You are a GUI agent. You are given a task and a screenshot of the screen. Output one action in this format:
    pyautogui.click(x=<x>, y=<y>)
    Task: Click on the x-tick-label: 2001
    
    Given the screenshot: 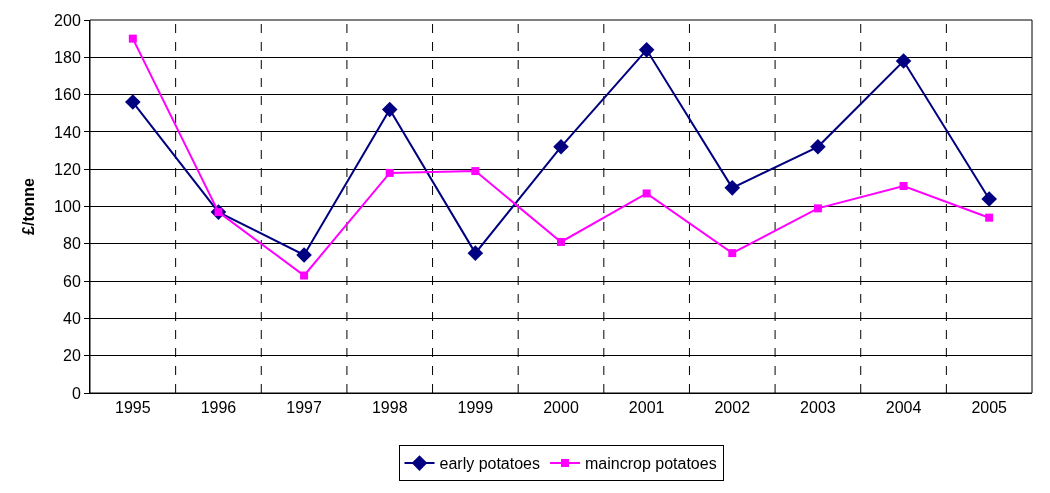 What is the action you would take?
    pyautogui.click(x=646, y=408)
    